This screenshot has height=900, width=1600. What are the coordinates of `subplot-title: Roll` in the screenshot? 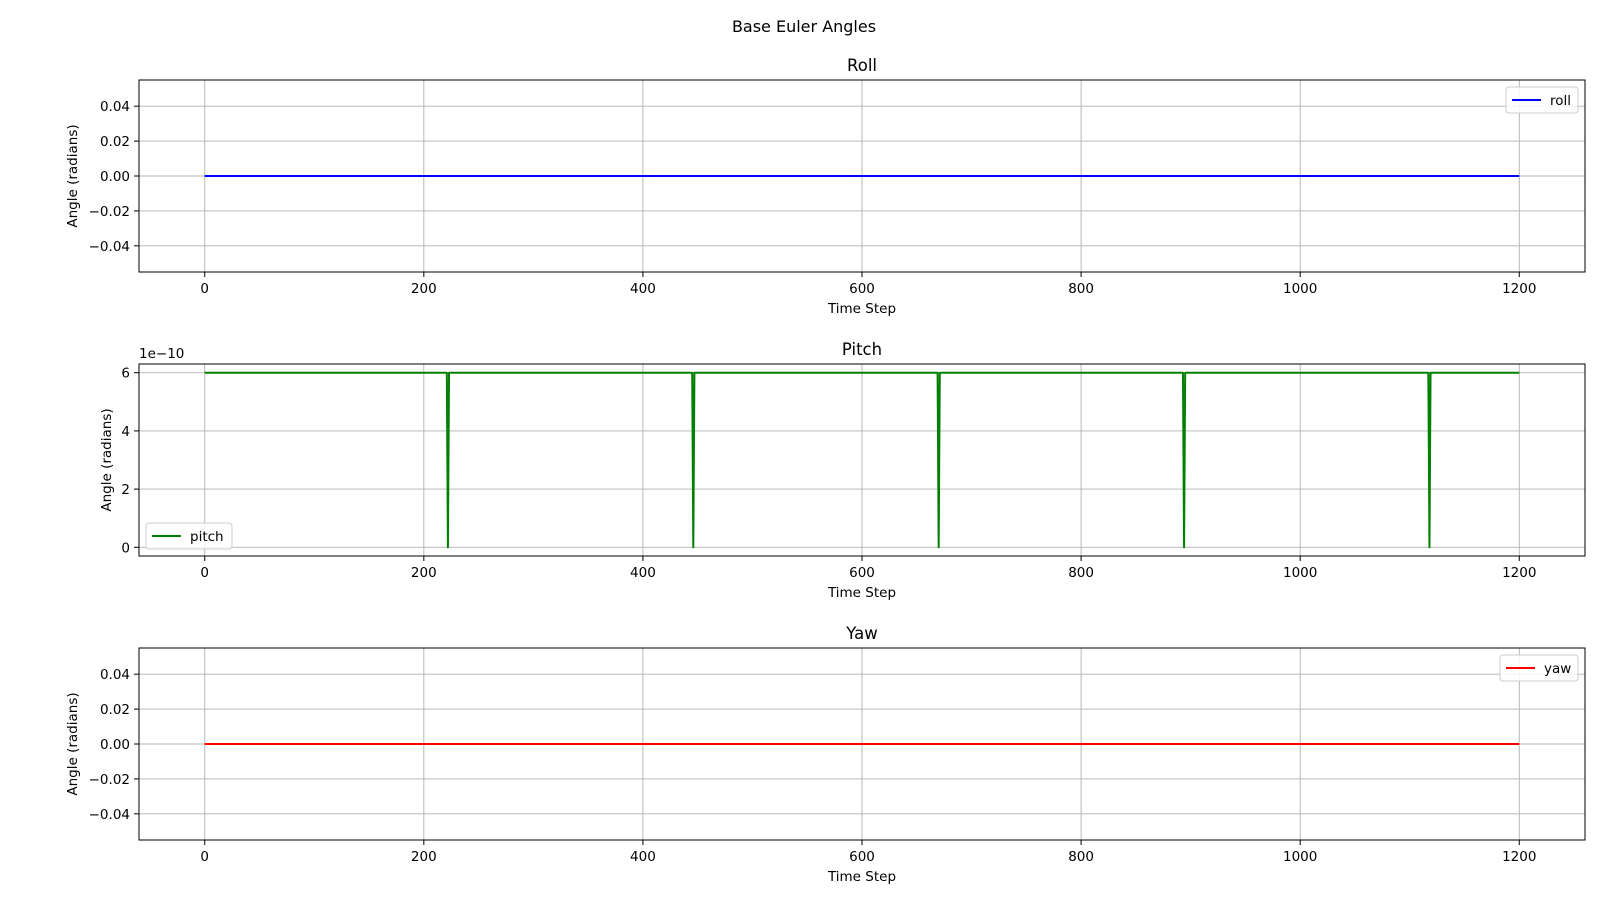 It's located at (862, 65).